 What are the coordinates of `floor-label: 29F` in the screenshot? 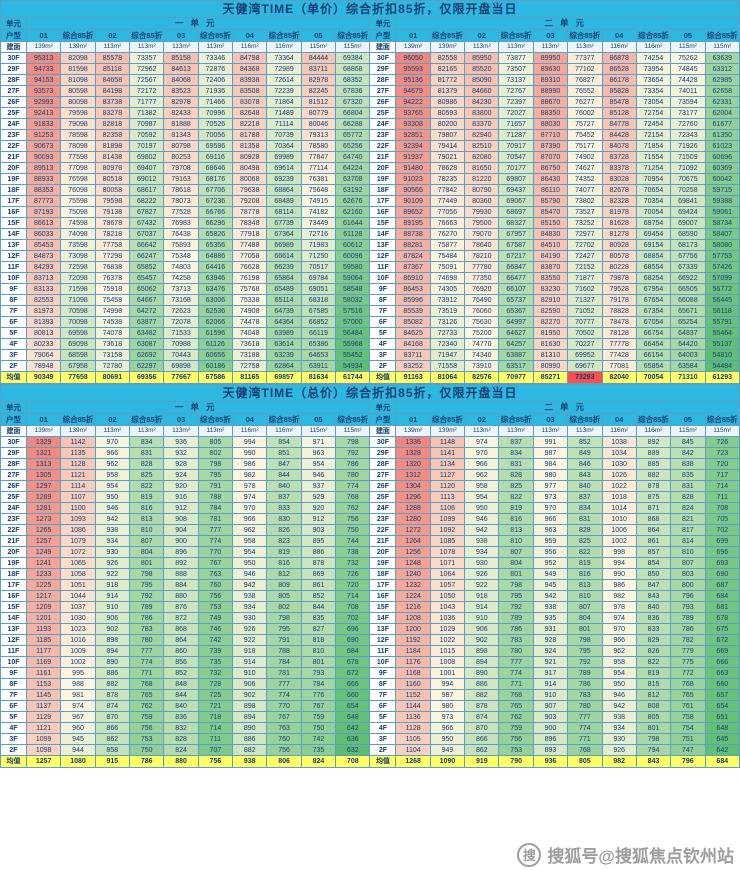 It's located at (383, 69).